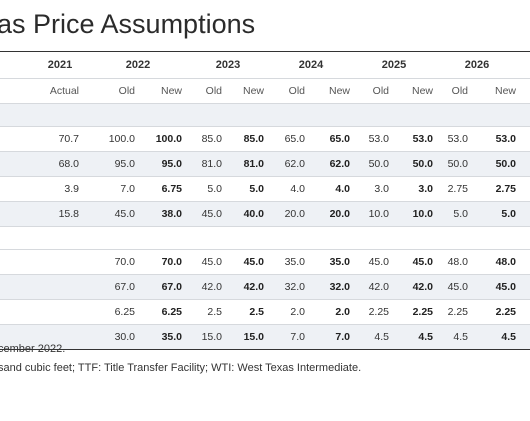 Image resolution: width=530 pixels, height=421 pixels. I want to click on column-subheader: Actual, so click(64, 91).